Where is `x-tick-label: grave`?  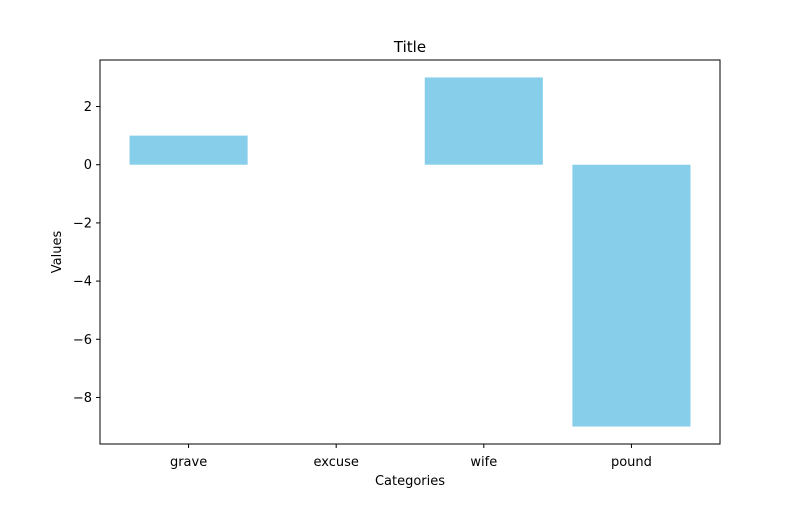 x-tick-label: grave is located at coordinates (188, 462).